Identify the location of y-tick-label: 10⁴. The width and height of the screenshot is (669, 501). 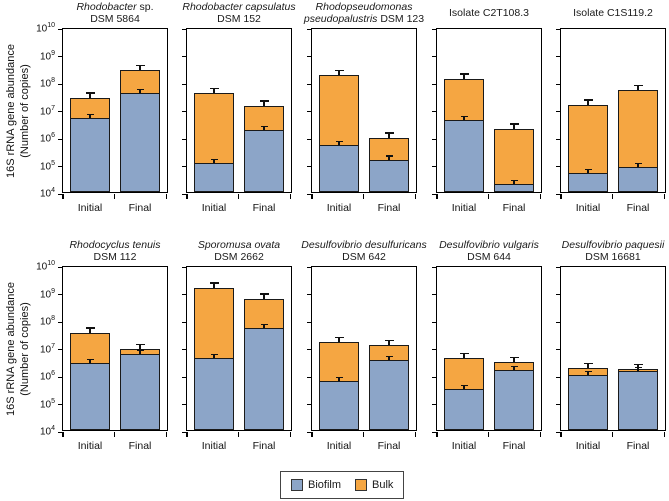
(47, 193).